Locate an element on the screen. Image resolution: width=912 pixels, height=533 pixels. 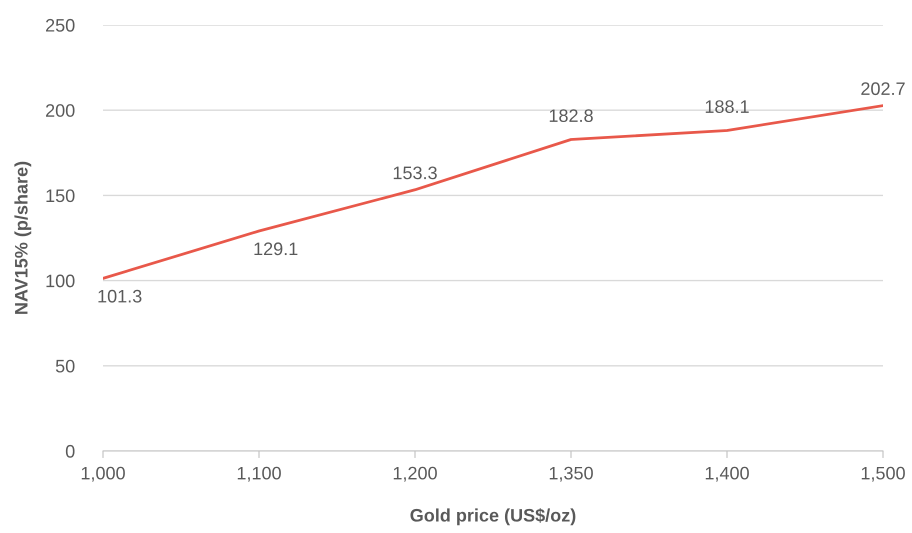
x-tick-label: 1,400 is located at coordinates (727, 474).